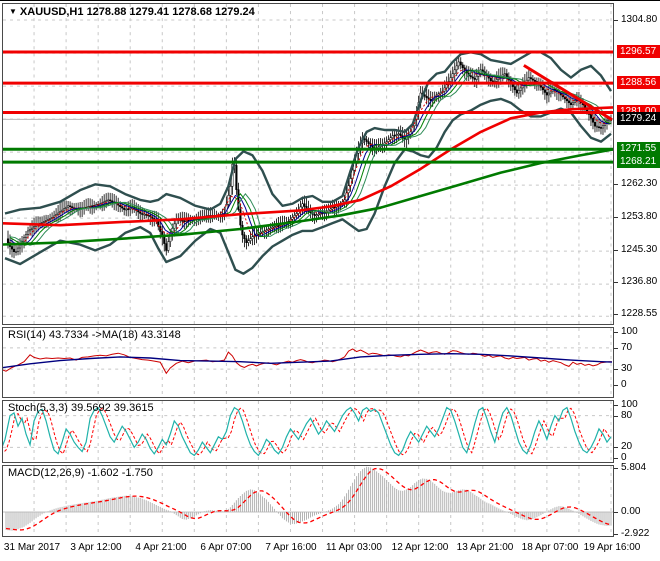 Image resolution: width=660 pixels, height=561 pixels. Describe the element at coordinates (32, 547) in the screenshot. I see `time-label: 31 Mar 2017` at that location.